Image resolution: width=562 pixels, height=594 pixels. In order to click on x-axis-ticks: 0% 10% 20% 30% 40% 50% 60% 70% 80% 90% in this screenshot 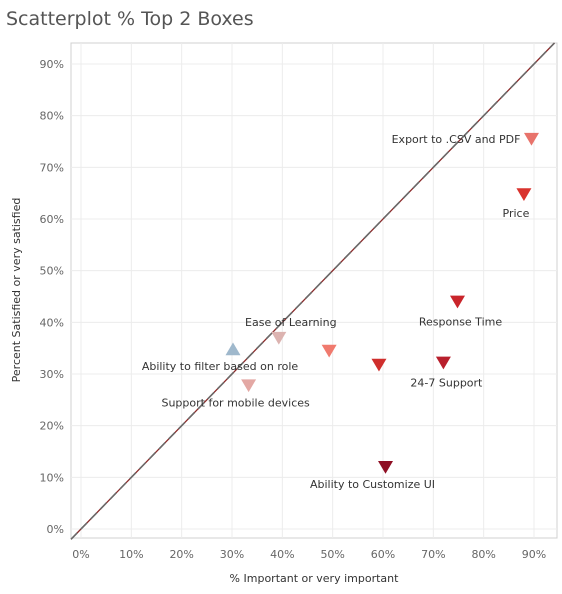, I will do `click(309, 554)`.